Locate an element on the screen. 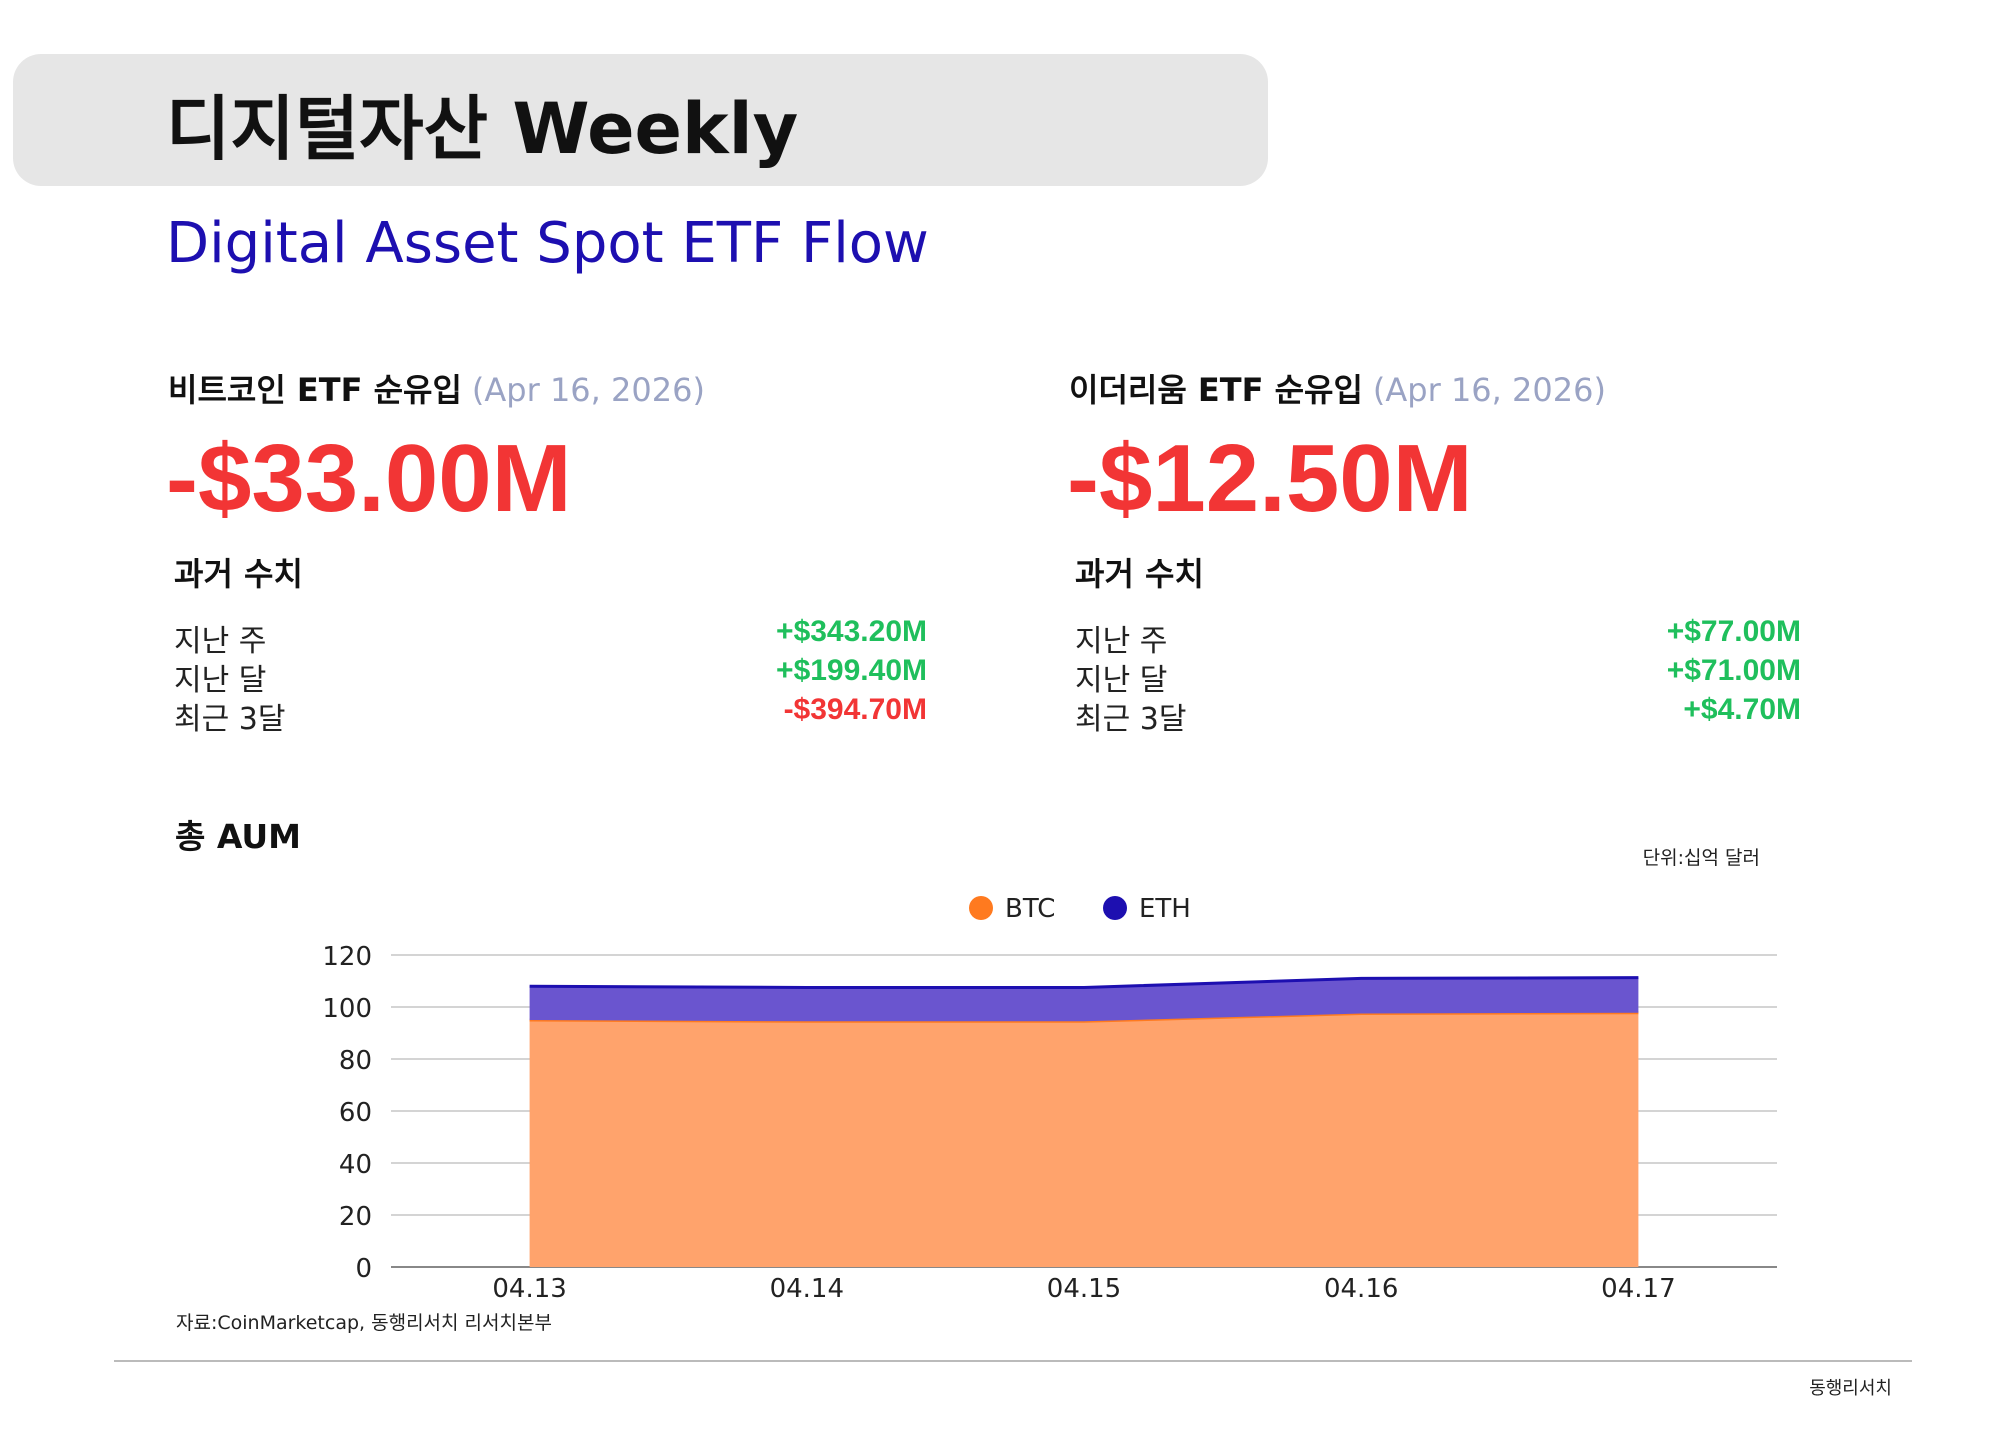 The width and height of the screenshot is (2000, 1438). x-tick-label: 04.16 is located at coordinates (1361, 1289).